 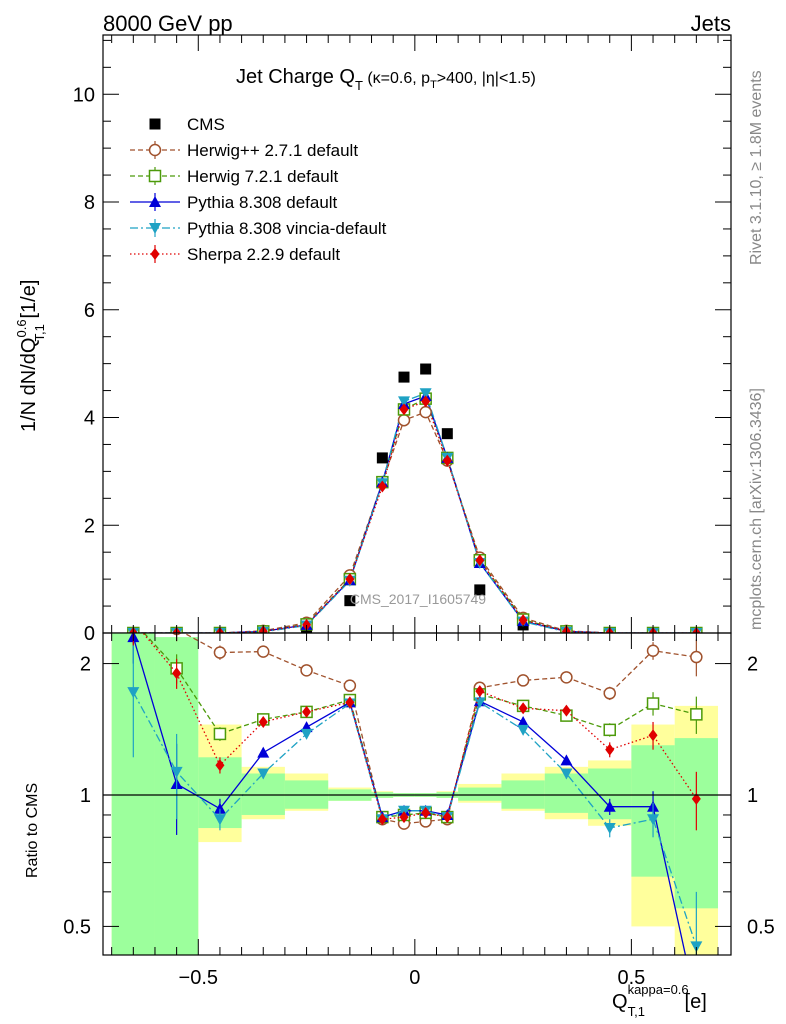 I want to click on plot-title: Jet Charge QT (κ=0.6, pT>400, |η|<1.5), so click(x=386, y=79).